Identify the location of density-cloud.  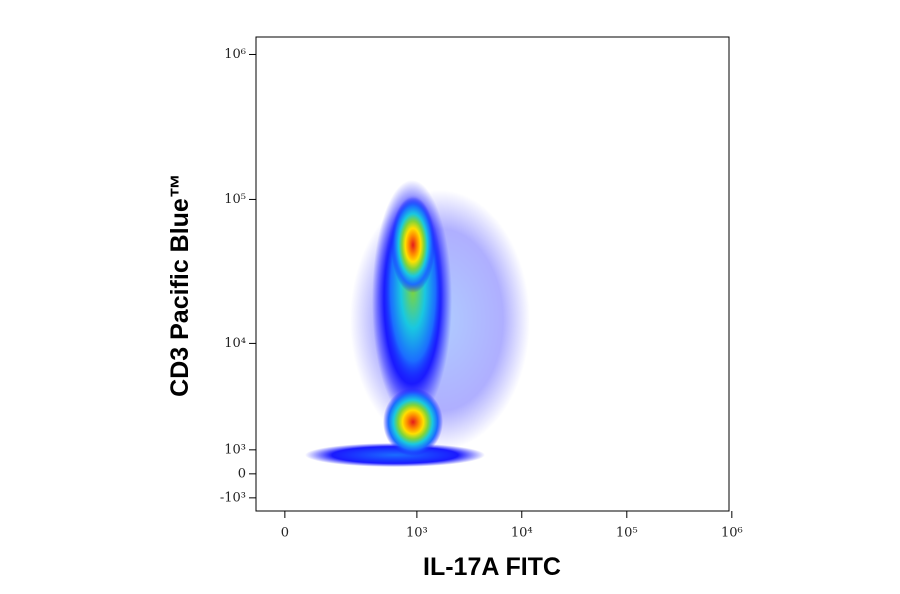
(417, 323).